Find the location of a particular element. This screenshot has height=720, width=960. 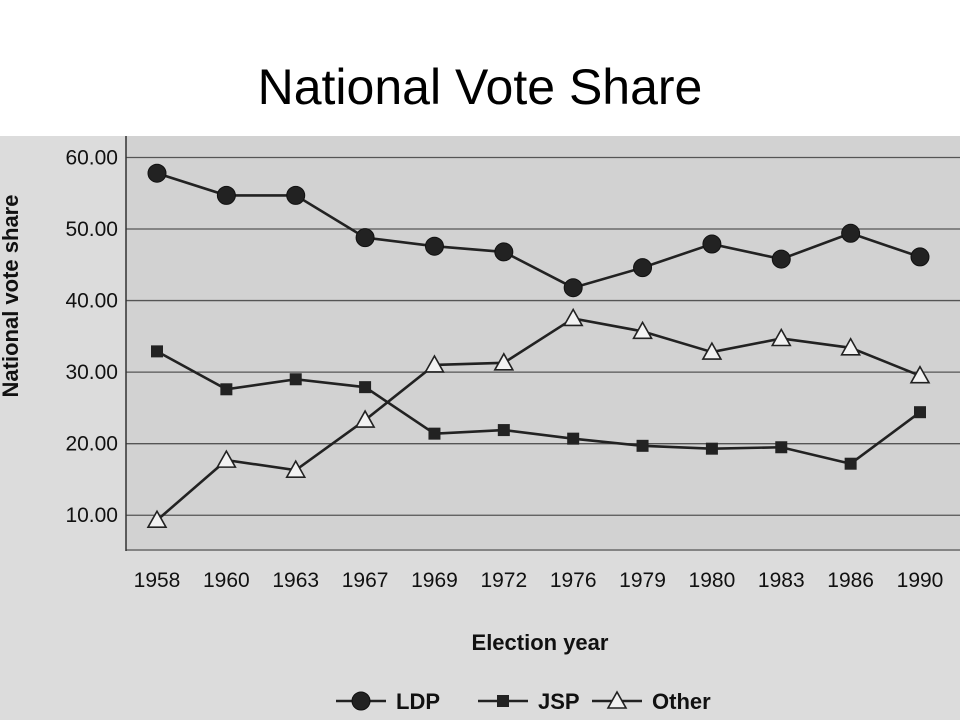

x-tick-label: 1990 is located at coordinates (920, 580).